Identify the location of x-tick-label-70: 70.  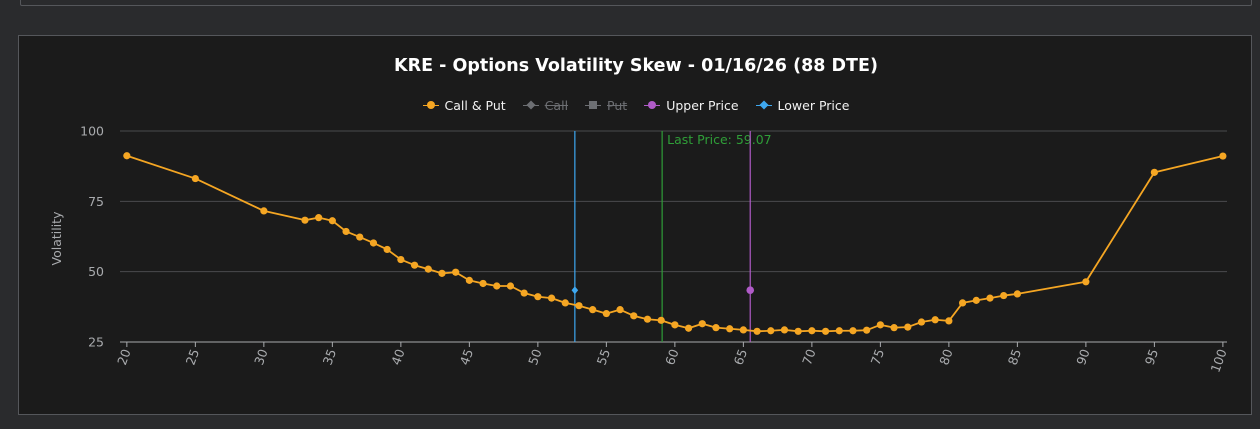
(809, 357).